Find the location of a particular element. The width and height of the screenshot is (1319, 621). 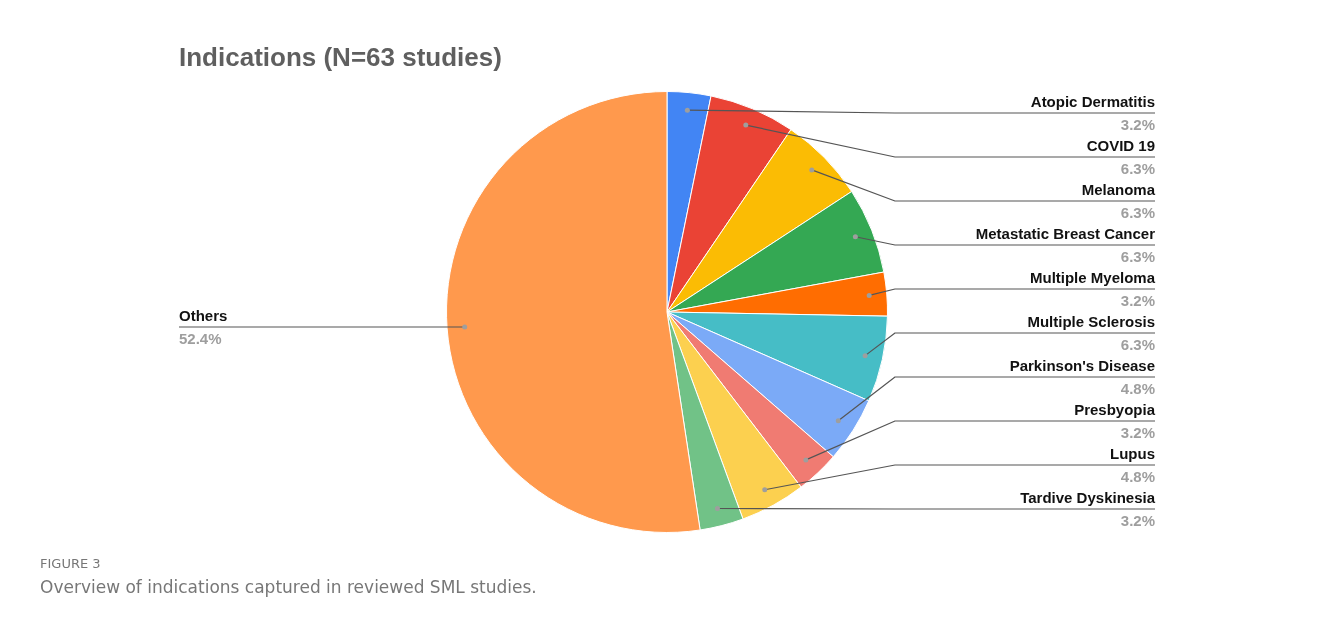

slice-label: COVID 19 is located at coordinates (1120, 145).